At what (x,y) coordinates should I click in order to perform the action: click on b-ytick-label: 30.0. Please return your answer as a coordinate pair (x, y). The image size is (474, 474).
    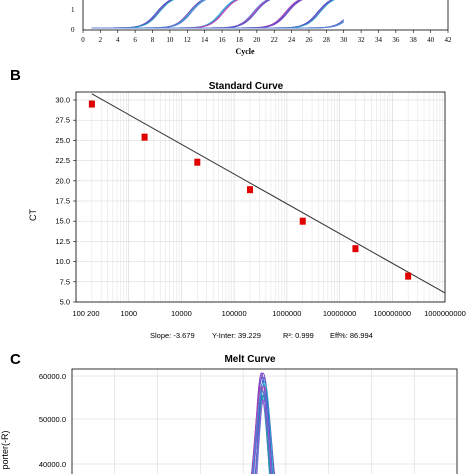
    Looking at the image, I should click on (62, 100).